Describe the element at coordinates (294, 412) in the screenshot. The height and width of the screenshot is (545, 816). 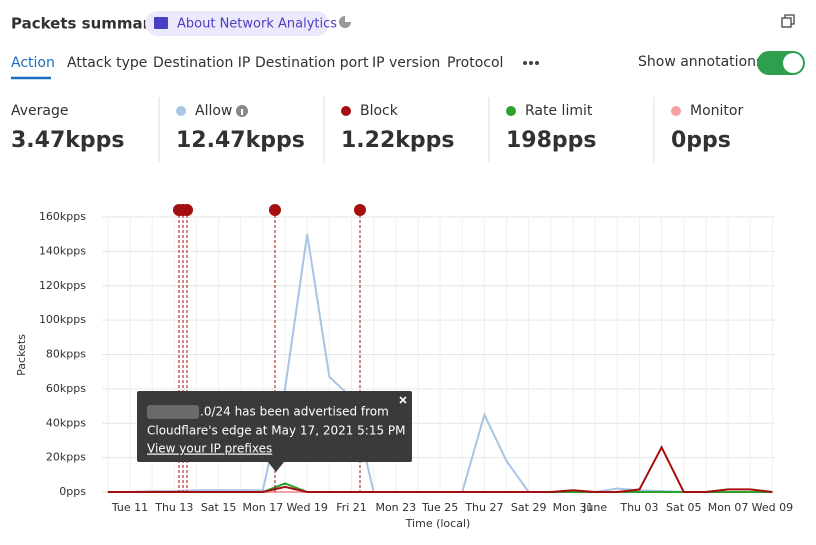
I see `tooltip-text: .0/24 has been advertised from` at that location.